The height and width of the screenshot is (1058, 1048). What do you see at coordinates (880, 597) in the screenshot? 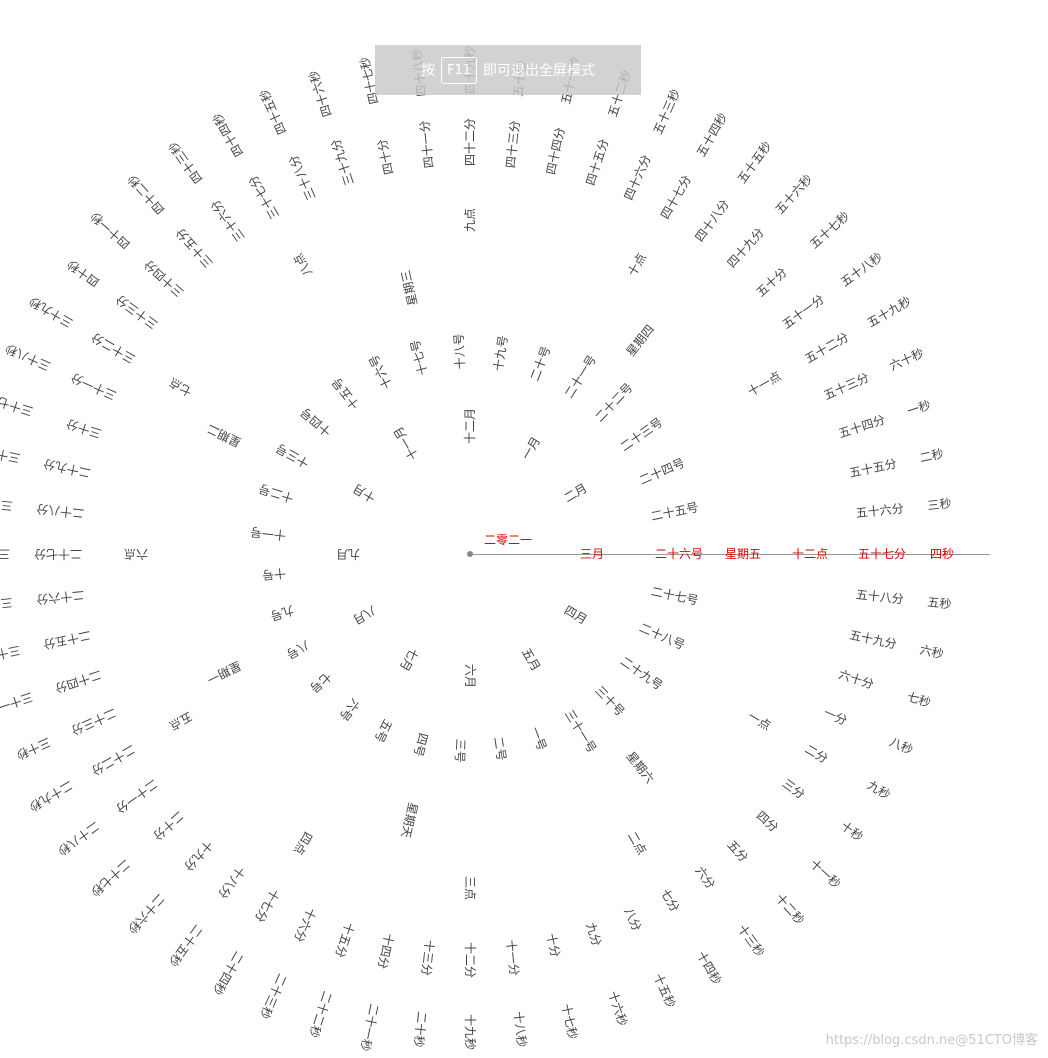
I see `minutes-label: 五十八分` at bounding box center [880, 597].